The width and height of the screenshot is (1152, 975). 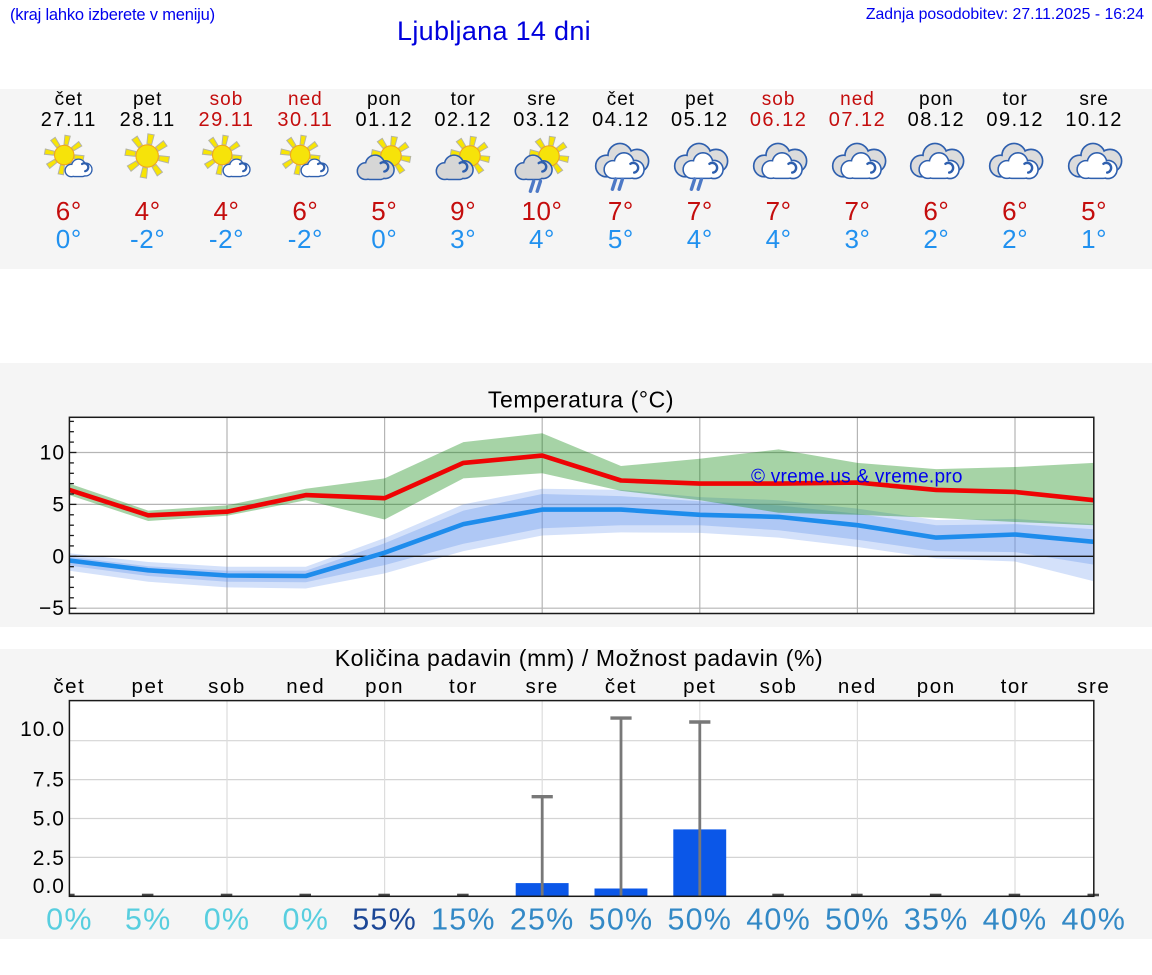 What do you see at coordinates (58, 556) in the screenshot?
I see `svg-text: 0` at bounding box center [58, 556].